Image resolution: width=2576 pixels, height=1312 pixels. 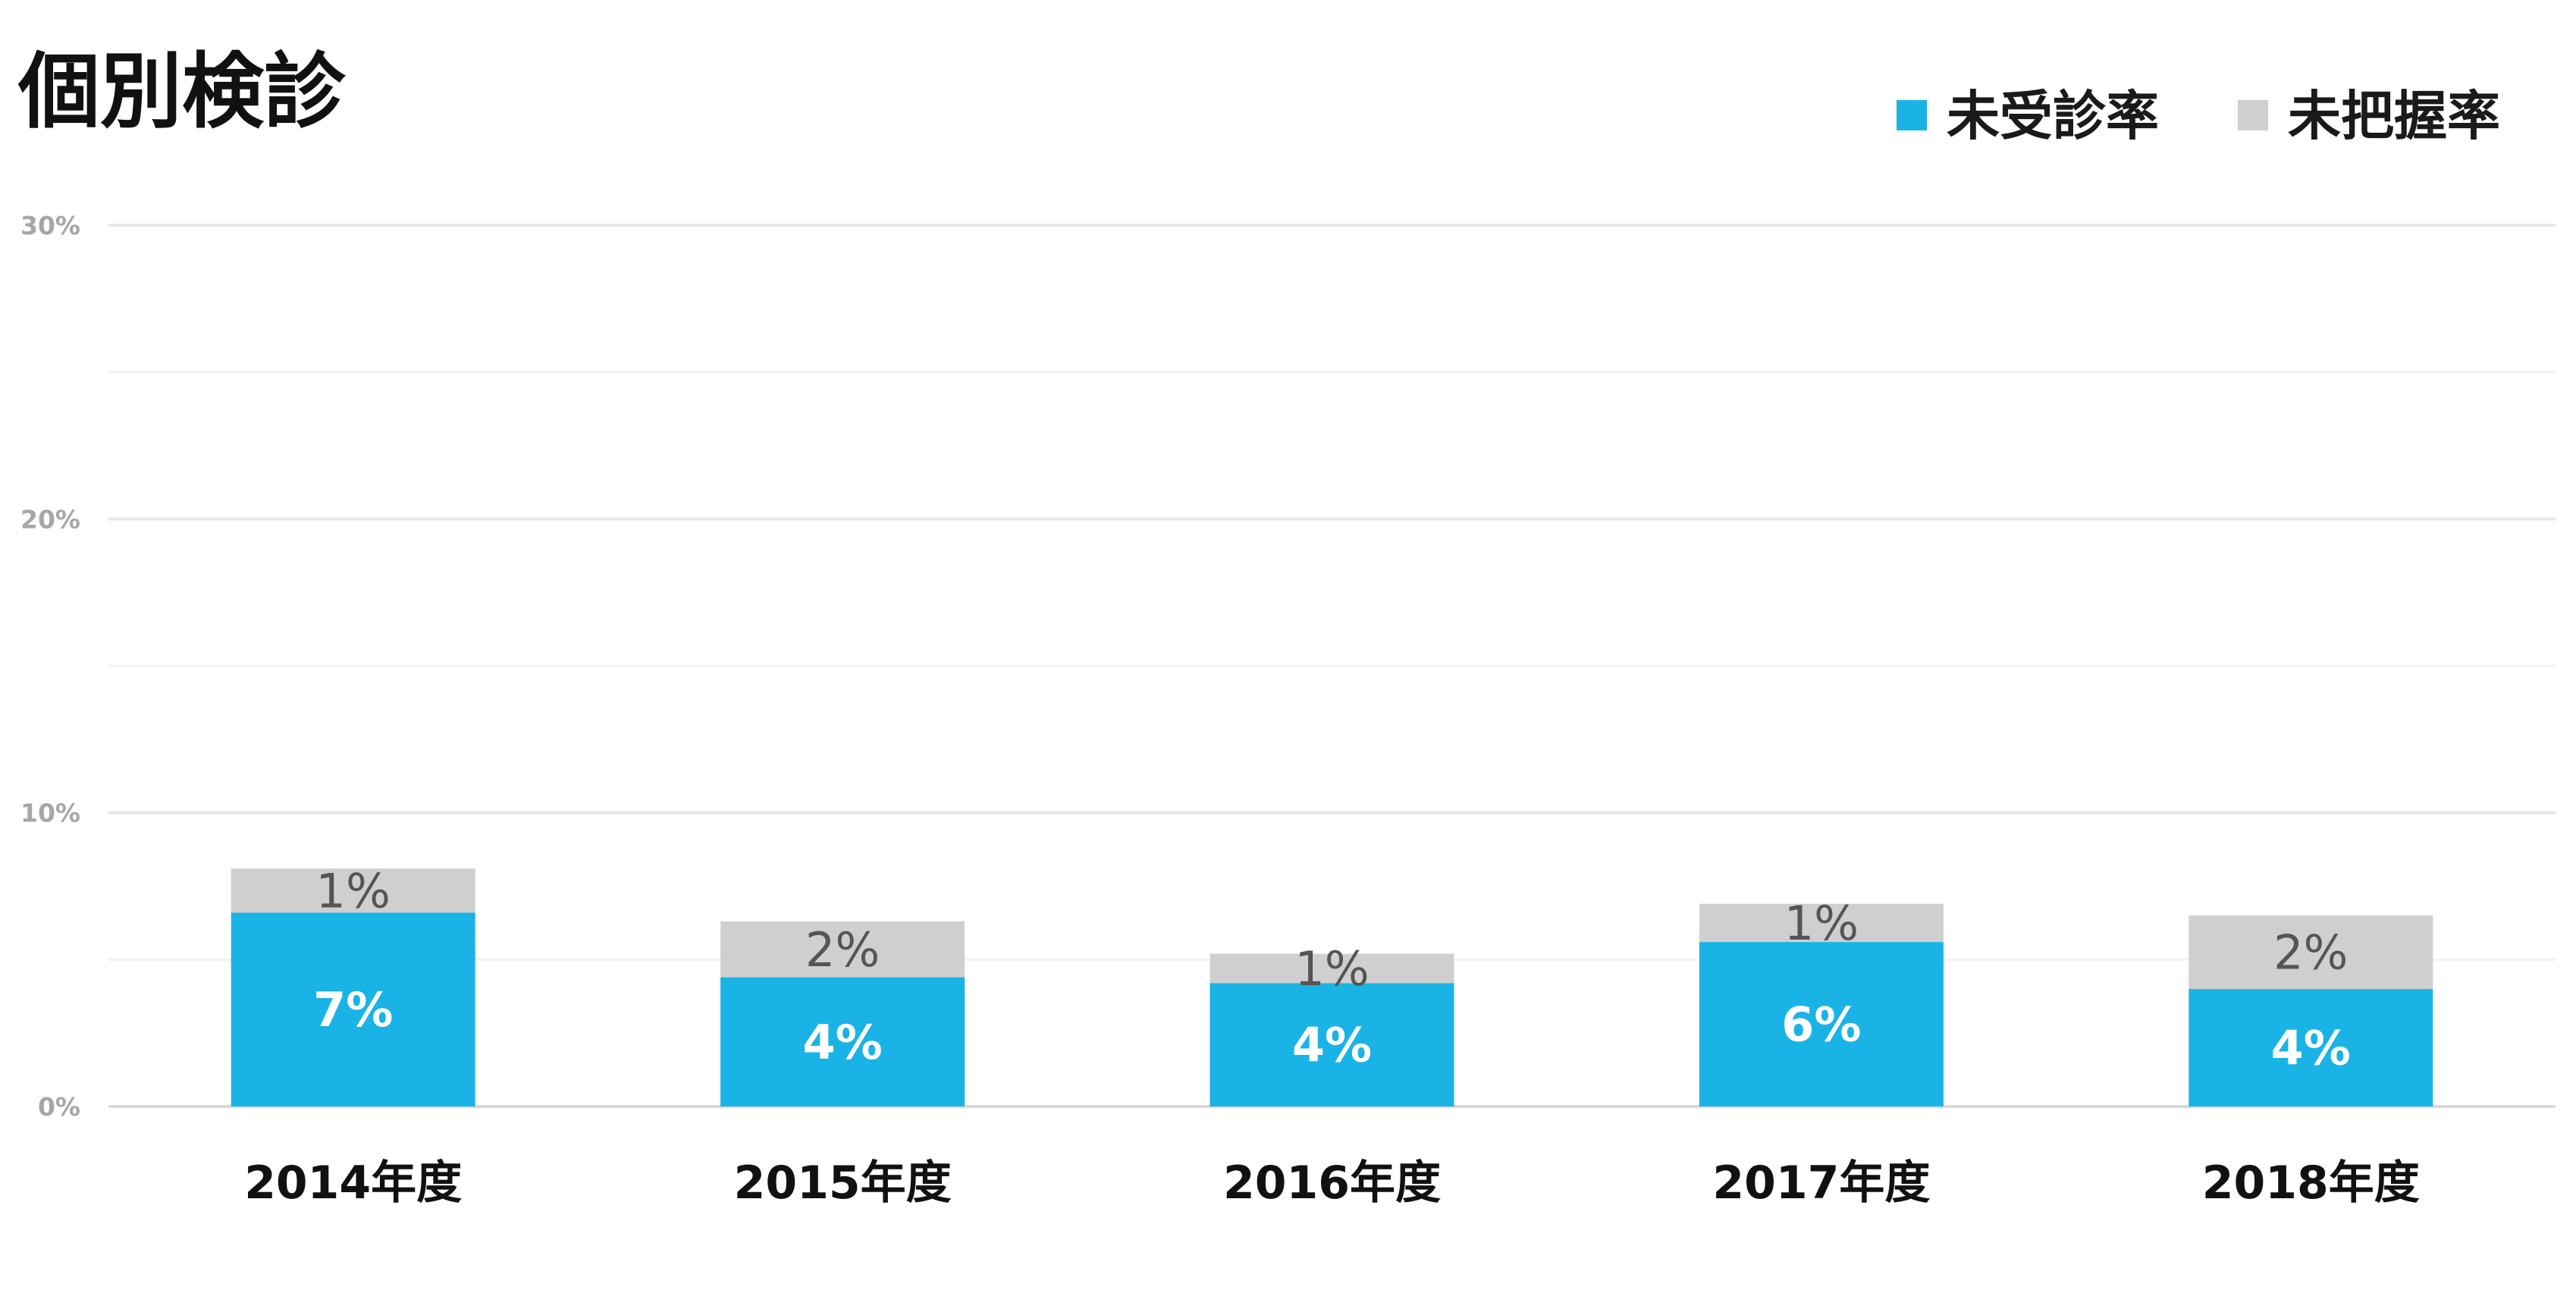 What do you see at coordinates (1821, 1183) in the screenshot?
I see `x-tick-label: 2017年度` at bounding box center [1821, 1183].